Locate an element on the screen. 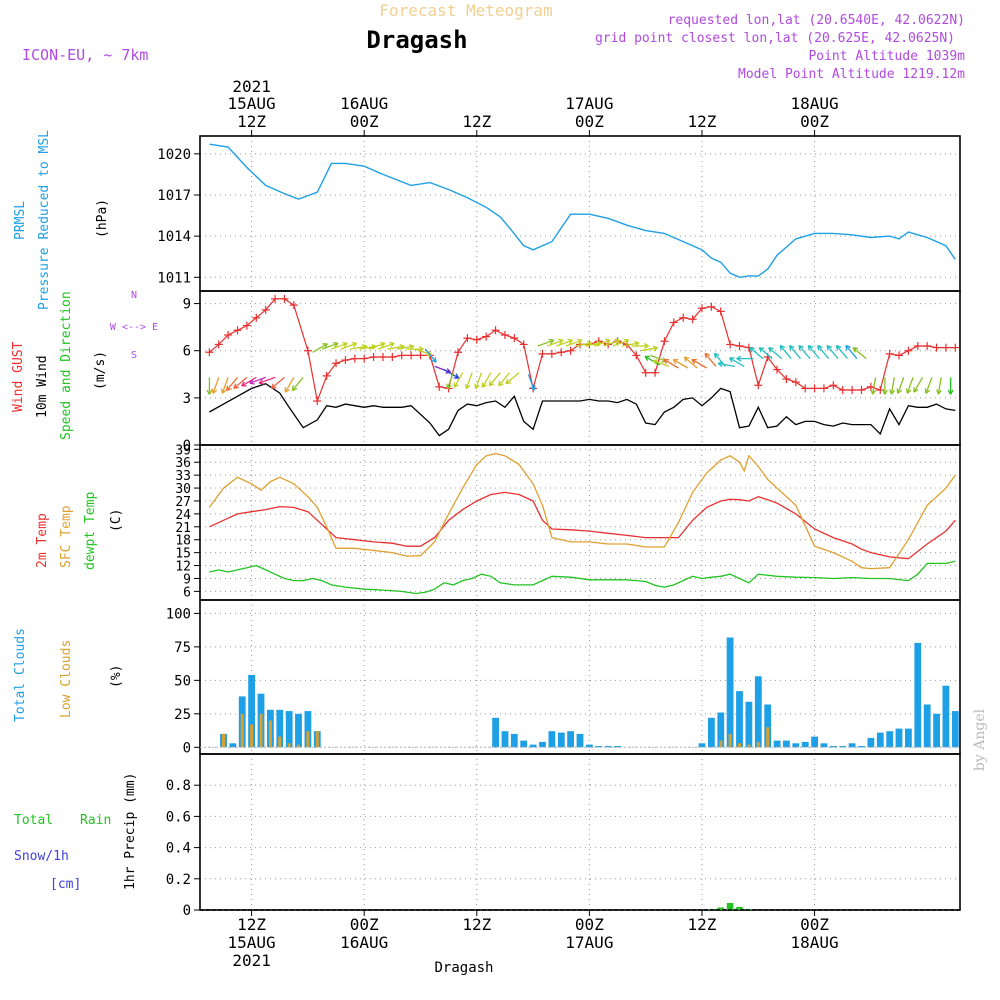 The image size is (1000, 1000). pressure-label-msl: Pressure Reduced to MSL is located at coordinates (44, 220).